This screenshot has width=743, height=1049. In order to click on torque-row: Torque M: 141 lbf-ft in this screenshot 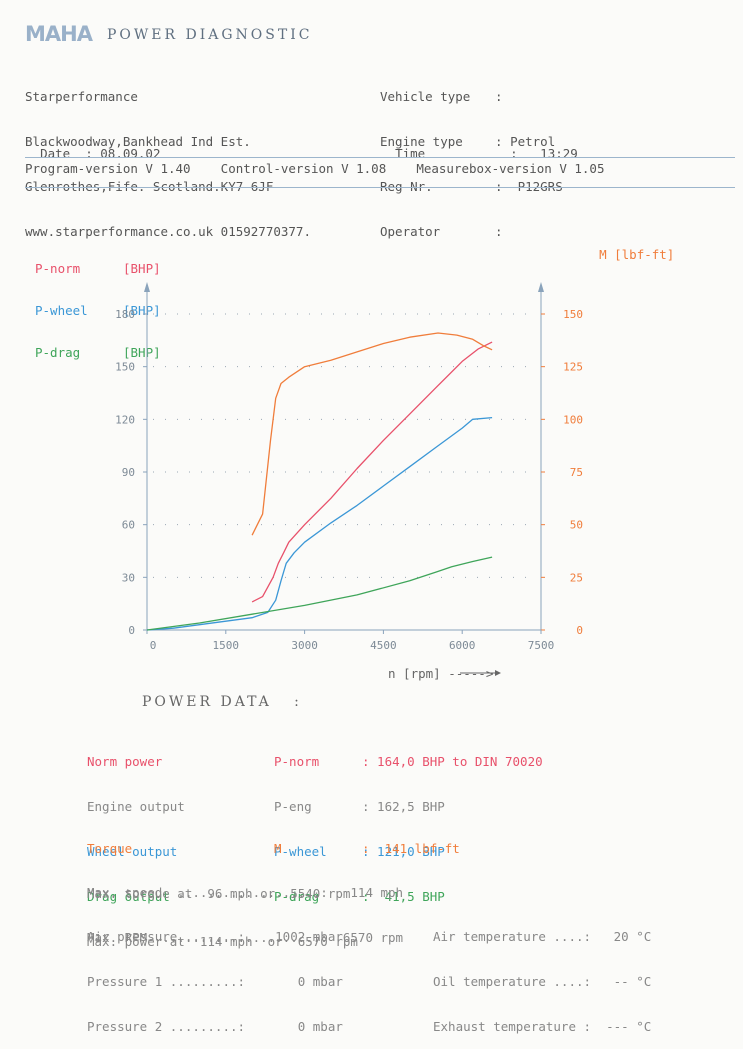, I will do `click(273, 848)`.